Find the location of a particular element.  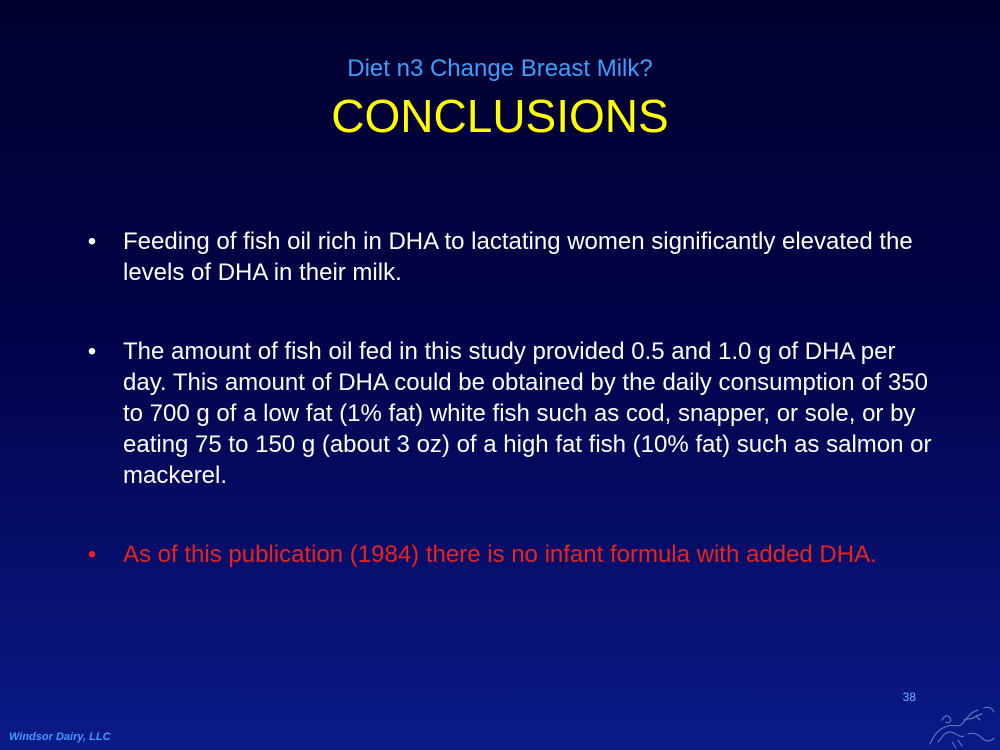

slide-subtitle: Diet n3 Change Breast Milk? is located at coordinates (500, 68).